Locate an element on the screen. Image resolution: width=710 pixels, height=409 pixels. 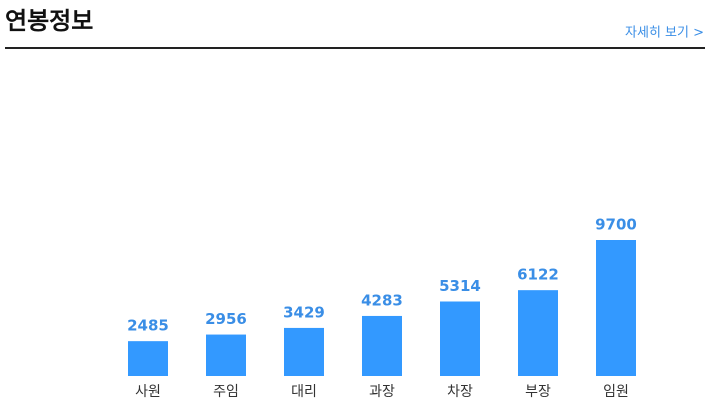
value-label: 4283 is located at coordinates (382, 300).